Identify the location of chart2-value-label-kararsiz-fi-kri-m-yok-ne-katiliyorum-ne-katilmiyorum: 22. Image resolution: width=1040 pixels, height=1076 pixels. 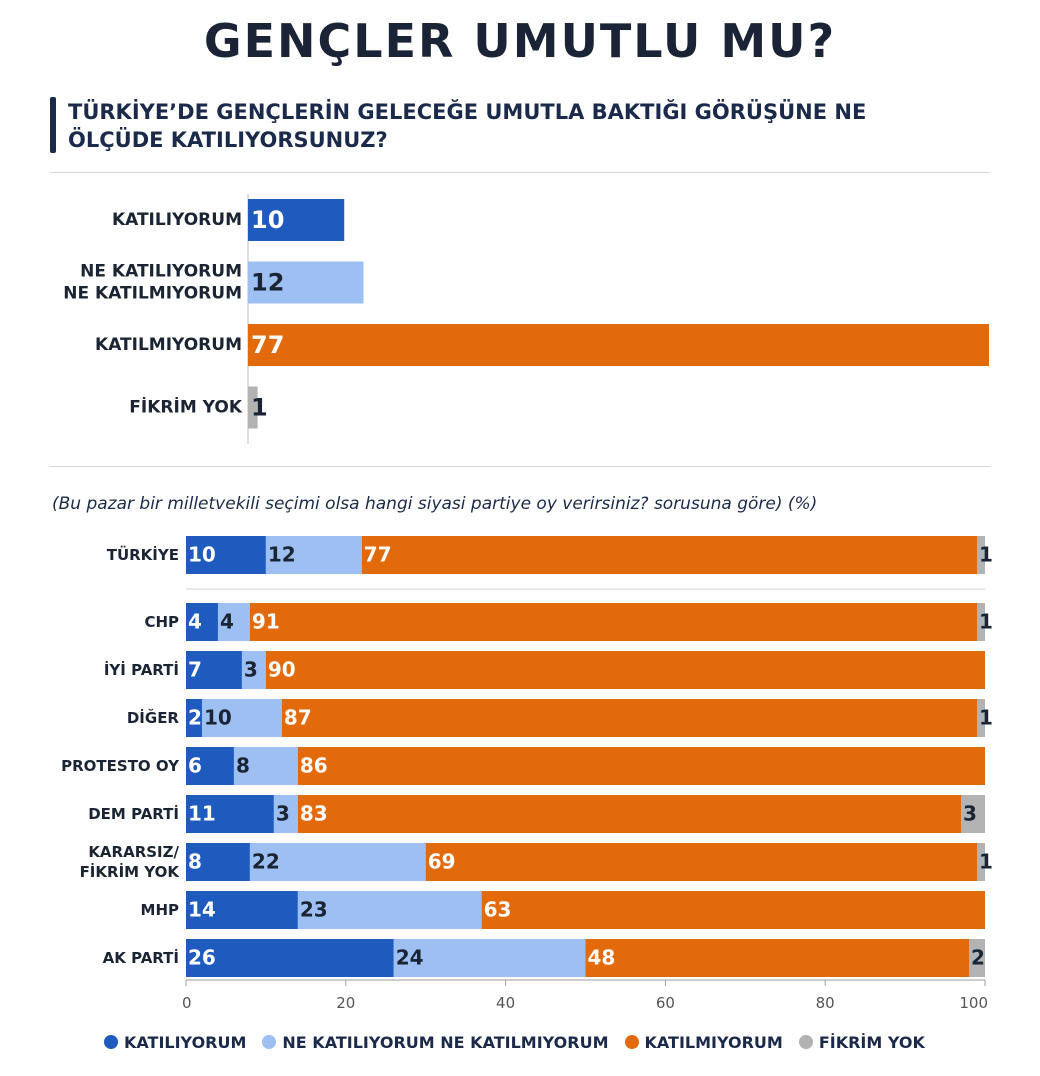
(266, 862).